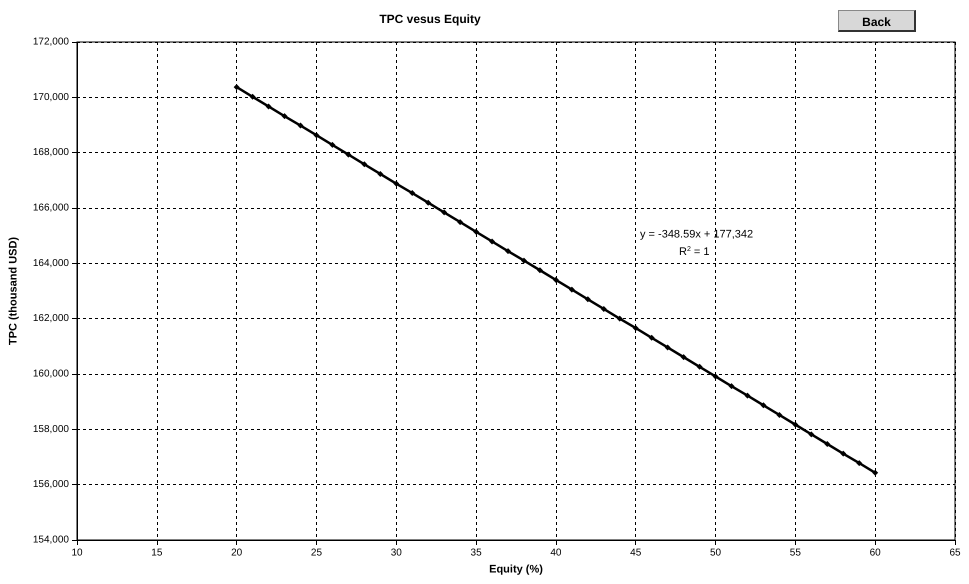 The height and width of the screenshot is (584, 969). I want to click on x-tick-label: 15, so click(157, 553).